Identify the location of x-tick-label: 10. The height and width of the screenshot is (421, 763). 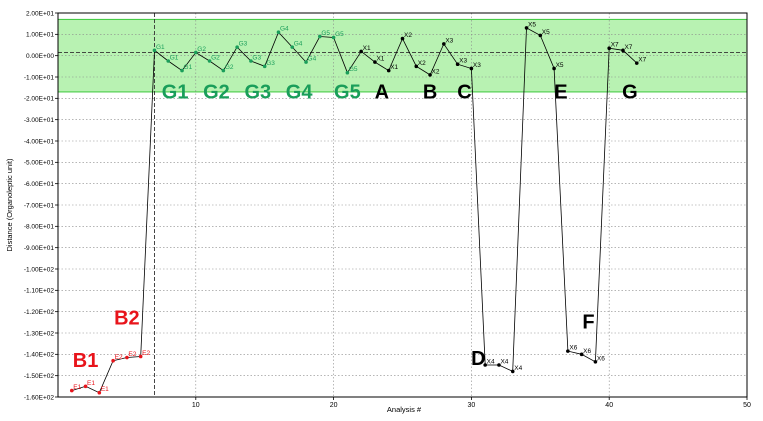
(196, 405).